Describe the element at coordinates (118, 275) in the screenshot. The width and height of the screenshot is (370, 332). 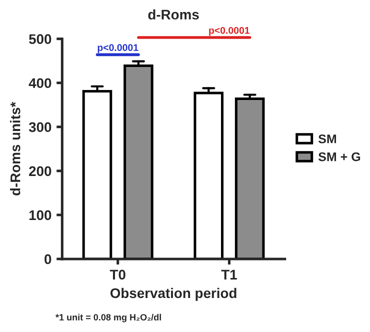
I see `x-tick-label: T0` at that location.